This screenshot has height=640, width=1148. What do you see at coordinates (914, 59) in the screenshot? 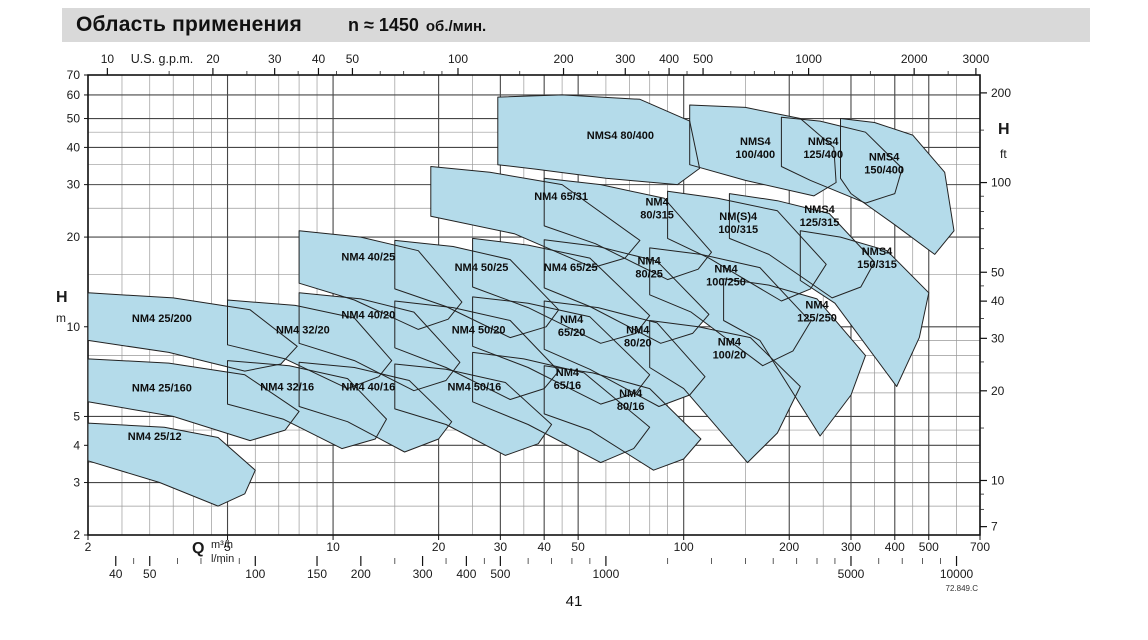
I see `svg-text: 2000` at bounding box center [914, 59].